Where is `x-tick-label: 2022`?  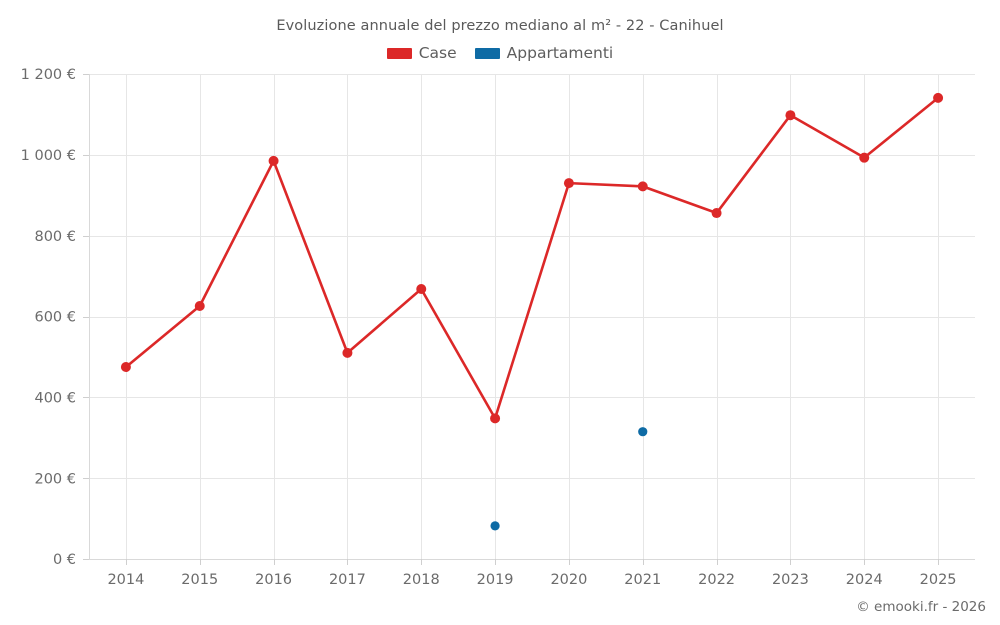
x-tick-label: 2022 is located at coordinates (716, 580).